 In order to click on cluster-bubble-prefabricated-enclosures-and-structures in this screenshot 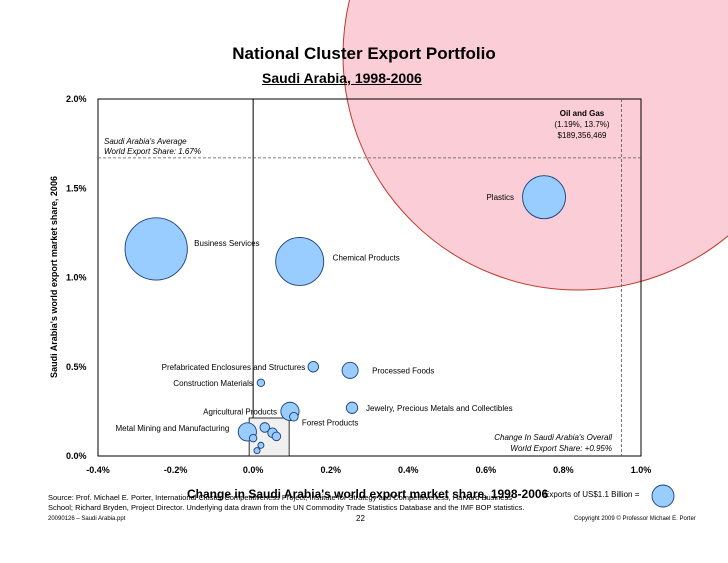, I will do `click(313, 367)`.